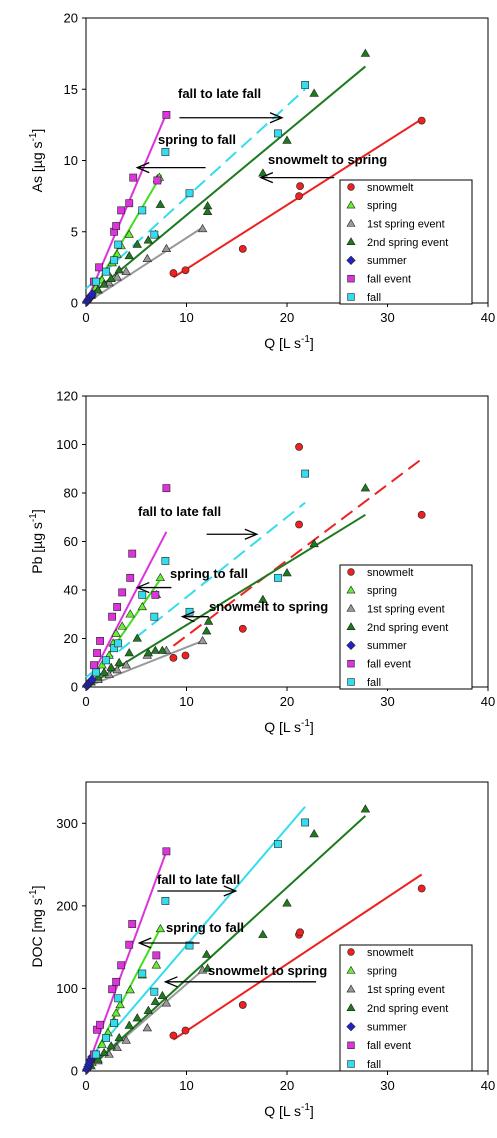 The height and width of the screenshot is (1138, 497). I want to click on annotation-label: spring to fall, so click(209, 573).